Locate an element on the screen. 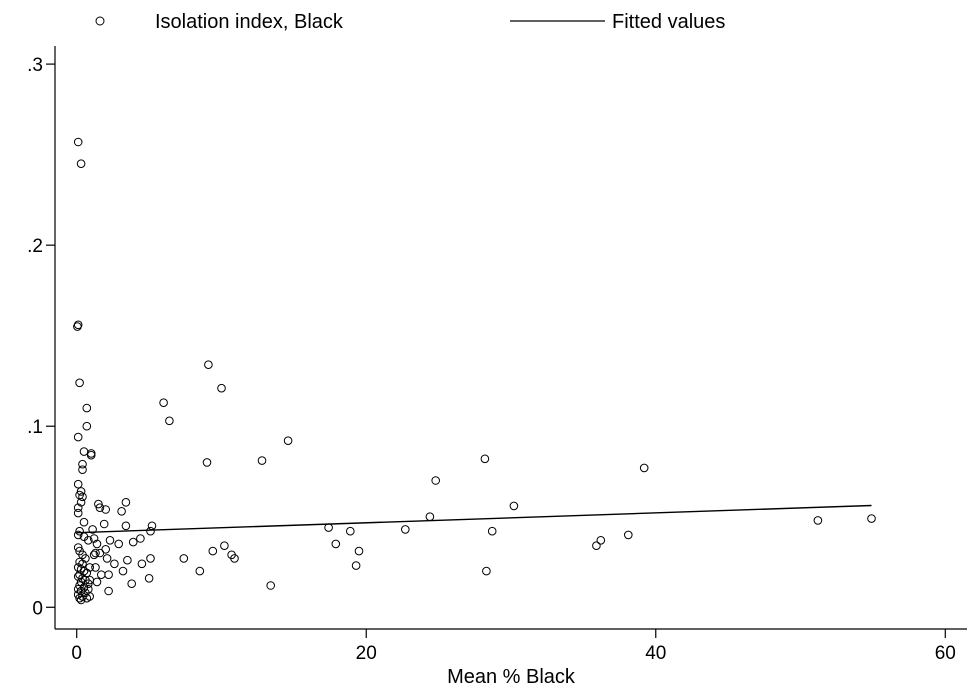  legend-label-isolation-index: Isolation index, Black is located at coordinates (249, 22).